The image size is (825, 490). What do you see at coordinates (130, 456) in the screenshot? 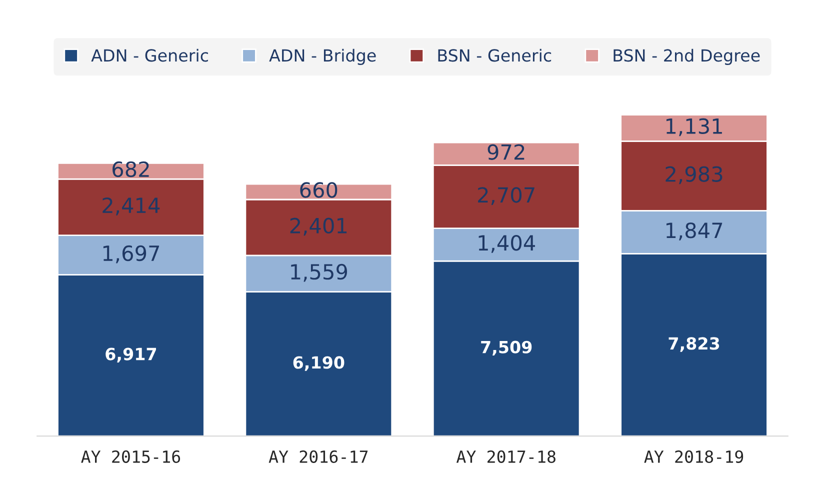
I see `x-tick-label: AY 2015-16` at bounding box center [130, 456].